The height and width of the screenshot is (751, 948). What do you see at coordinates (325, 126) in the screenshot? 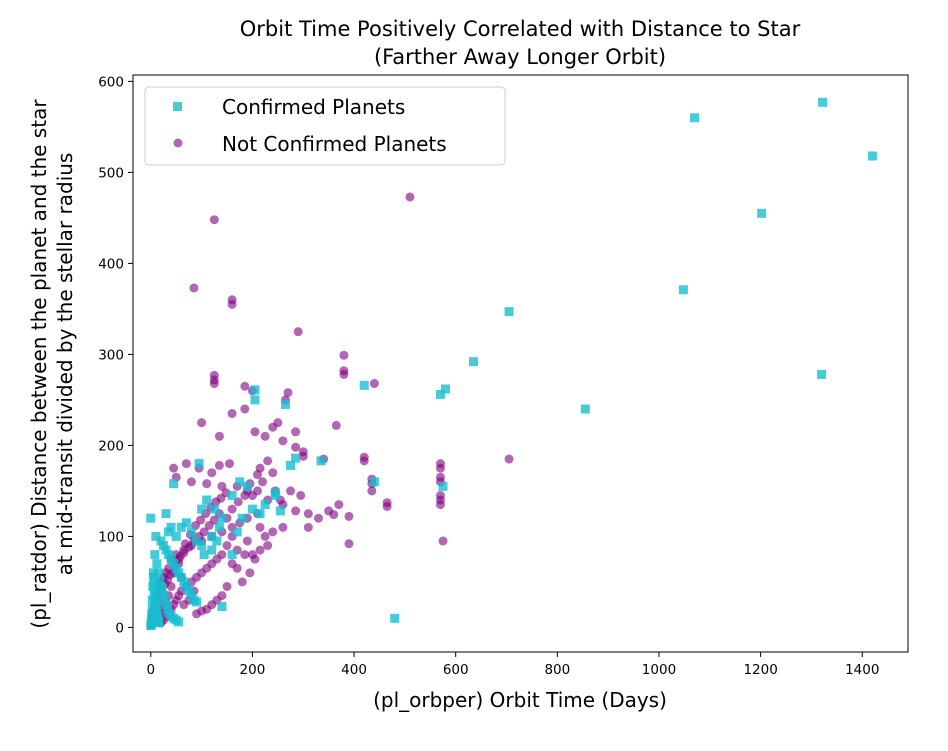
I see `legend: Confirmed Planets Not Confirmed Planets` at bounding box center [325, 126].